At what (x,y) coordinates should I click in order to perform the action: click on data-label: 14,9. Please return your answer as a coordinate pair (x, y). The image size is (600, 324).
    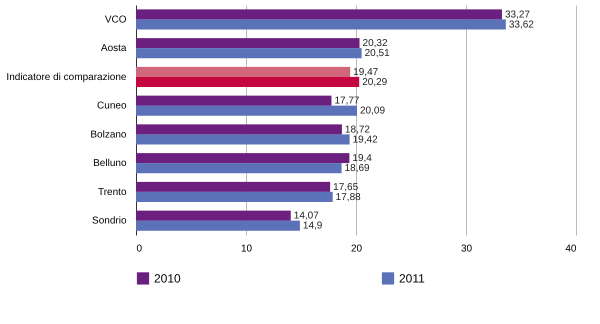
    Looking at the image, I should click on (312, 226).